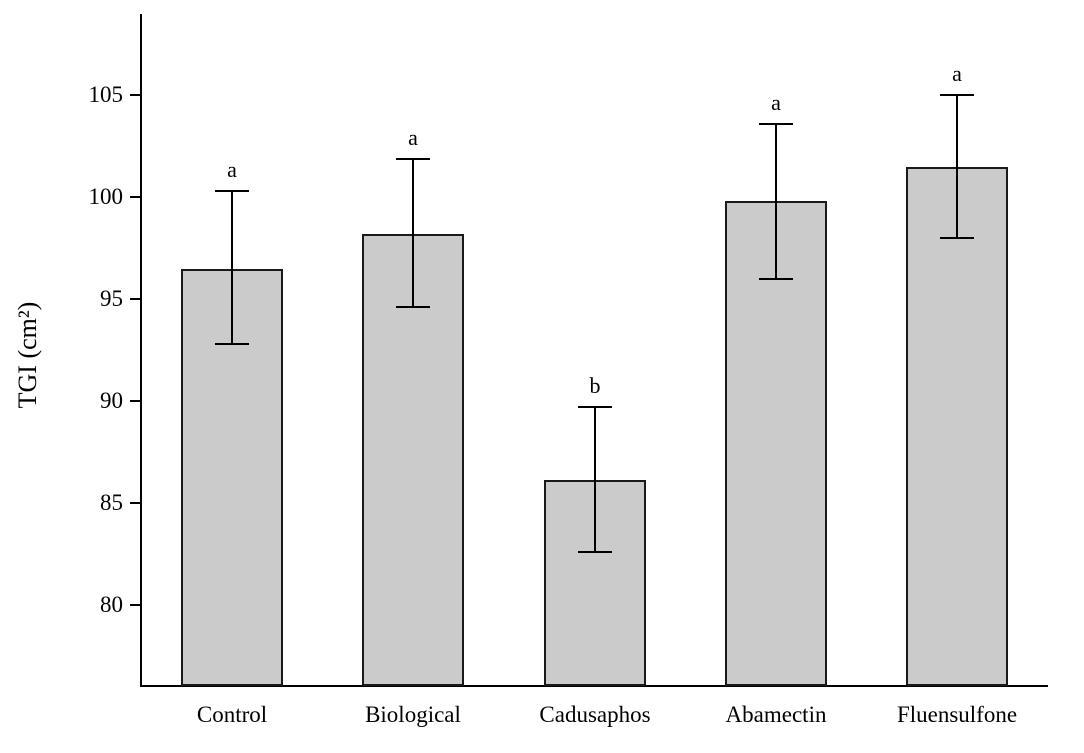 The height and width of the screenshot is (753, 1084). I want to click on y-tick-label: 95, so click(111, 299).